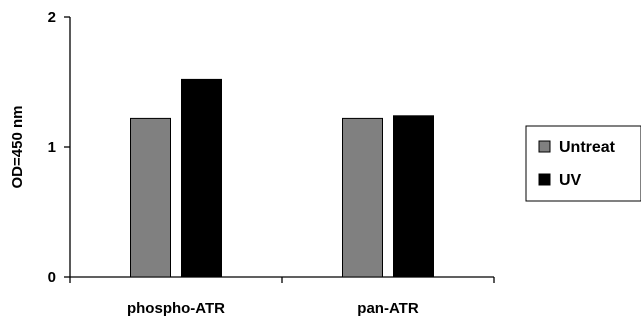 This screenshot has height=329, width=641. I want to click on y-axis-title: OD=450 nm, so click(17, 147).